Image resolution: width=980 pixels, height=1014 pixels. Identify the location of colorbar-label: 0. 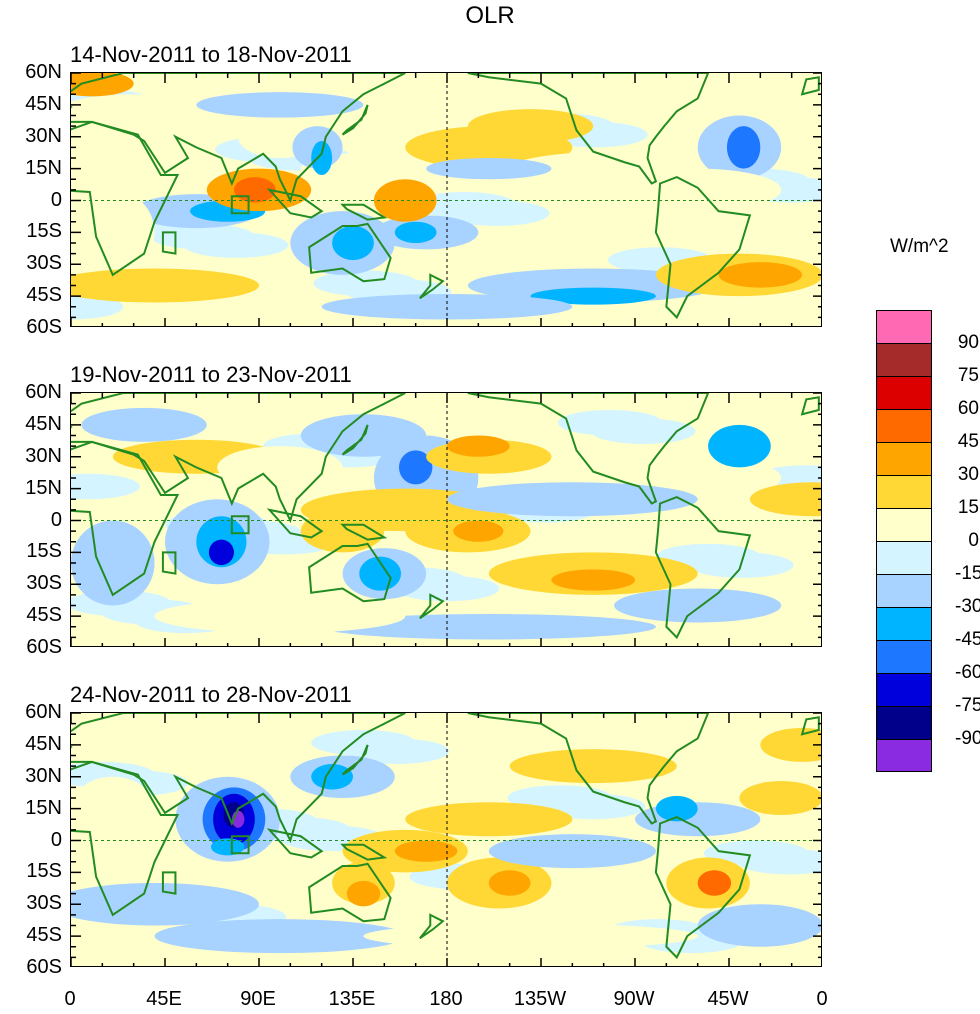
(973, 540).